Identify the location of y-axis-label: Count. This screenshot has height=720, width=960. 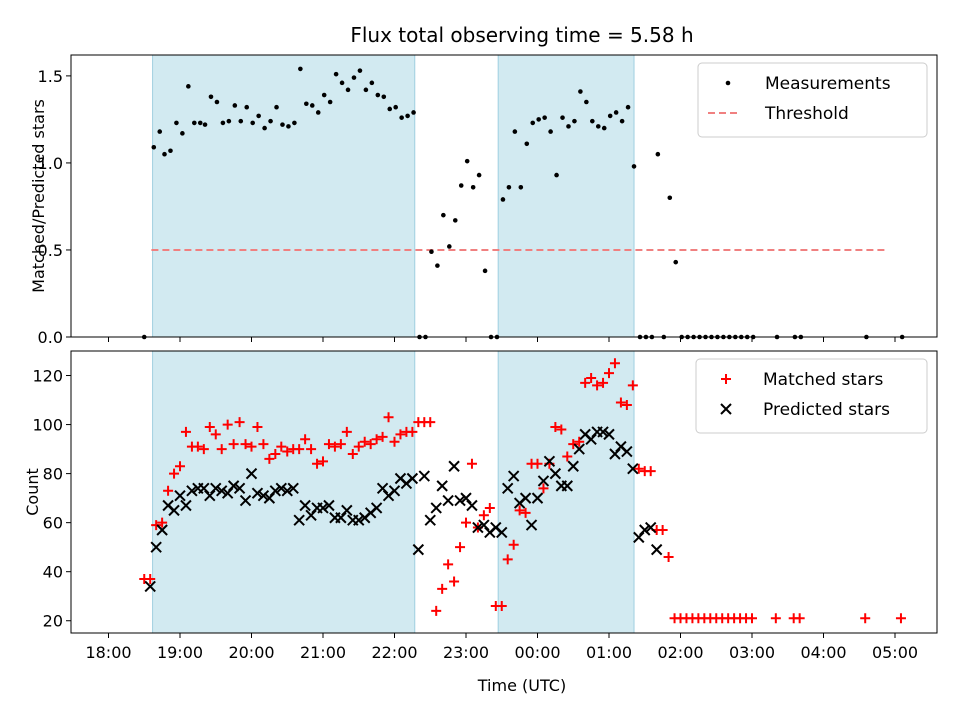
(32, 492).